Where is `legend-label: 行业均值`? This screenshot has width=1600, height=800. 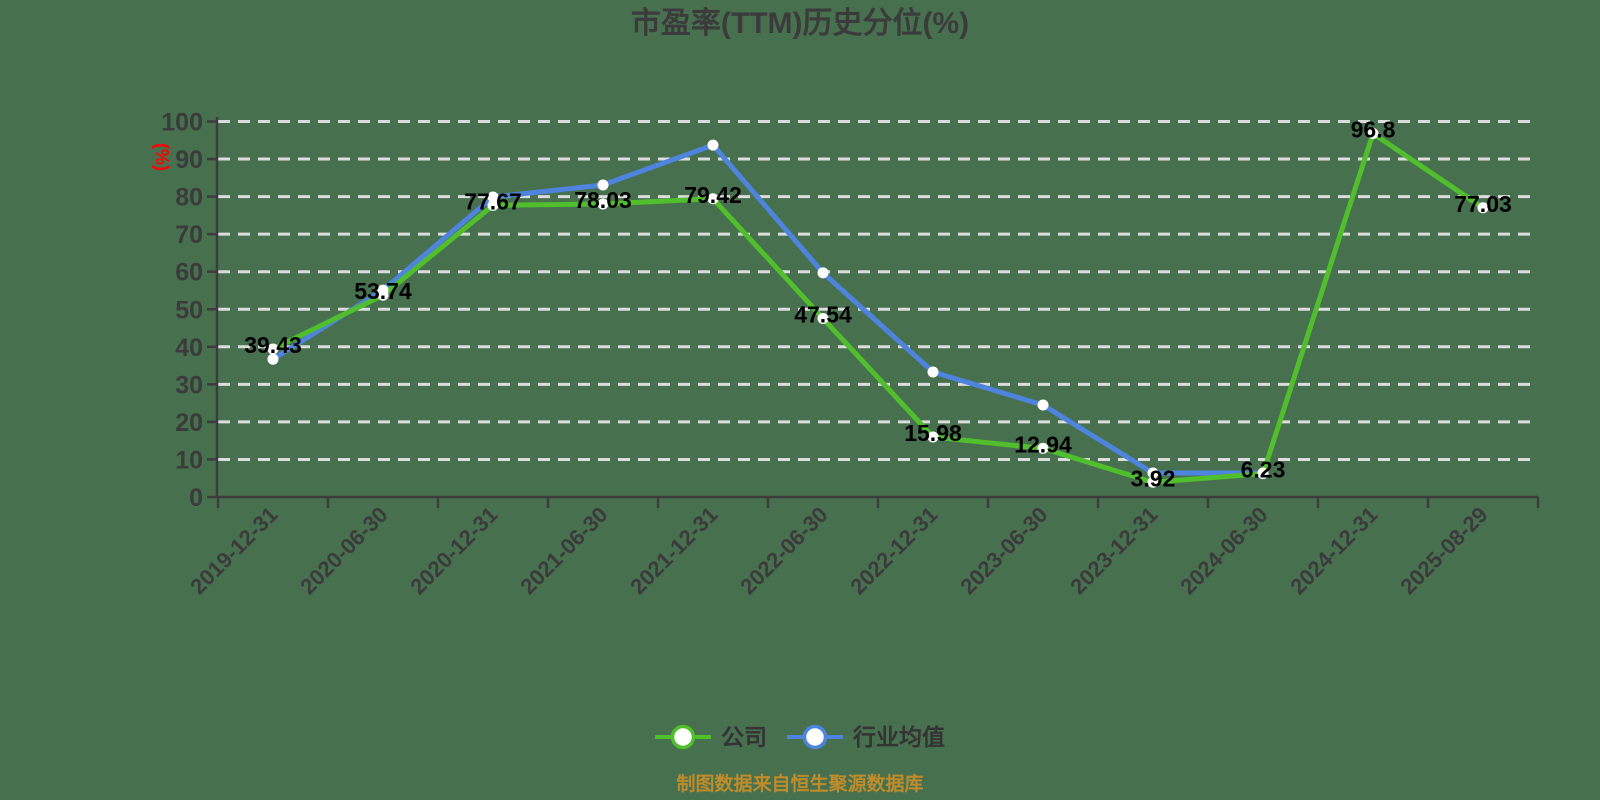 legend-label: 行业均值 is located at coordinates (899, 736).